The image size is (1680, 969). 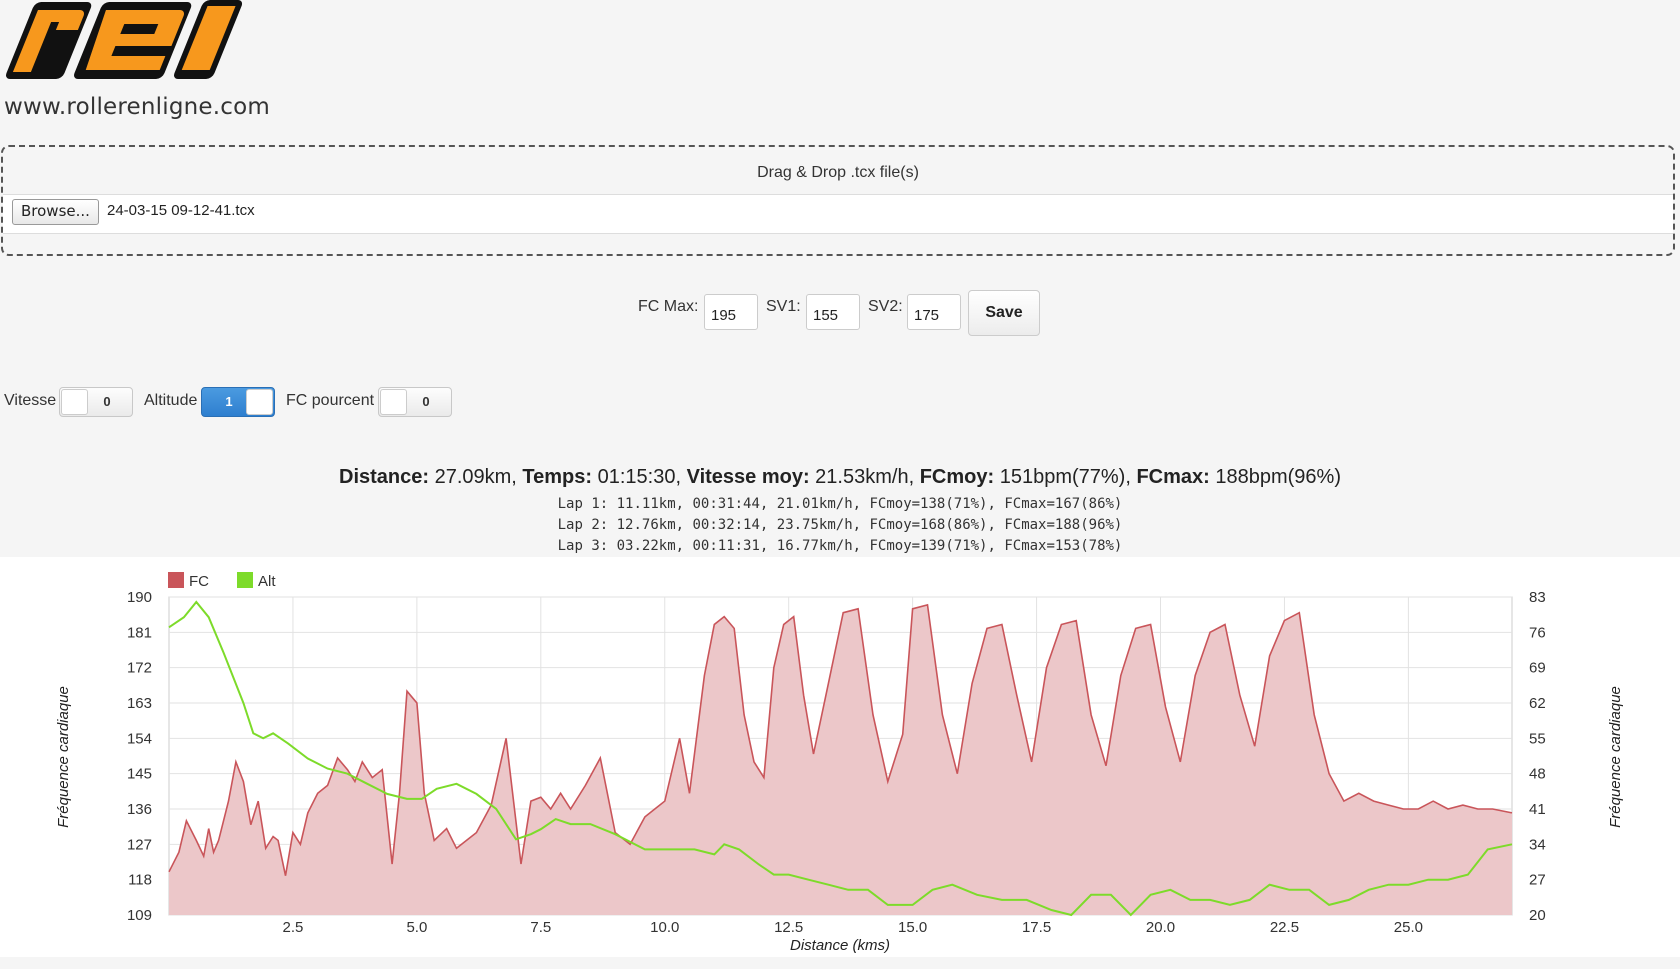 I want to click on y2-tick-label: 55, so click(x=1537, y=738).